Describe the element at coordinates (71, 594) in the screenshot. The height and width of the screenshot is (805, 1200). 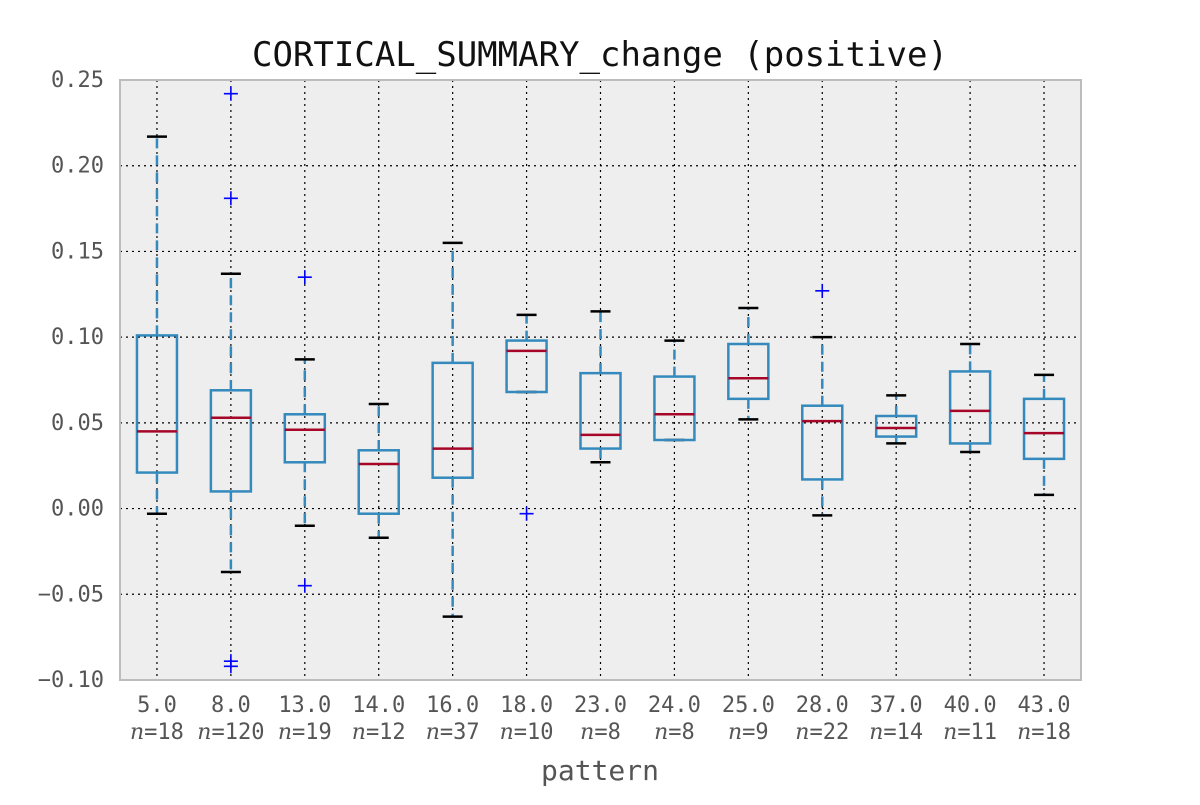
I see `y-tick-label: −0.05` at that location.